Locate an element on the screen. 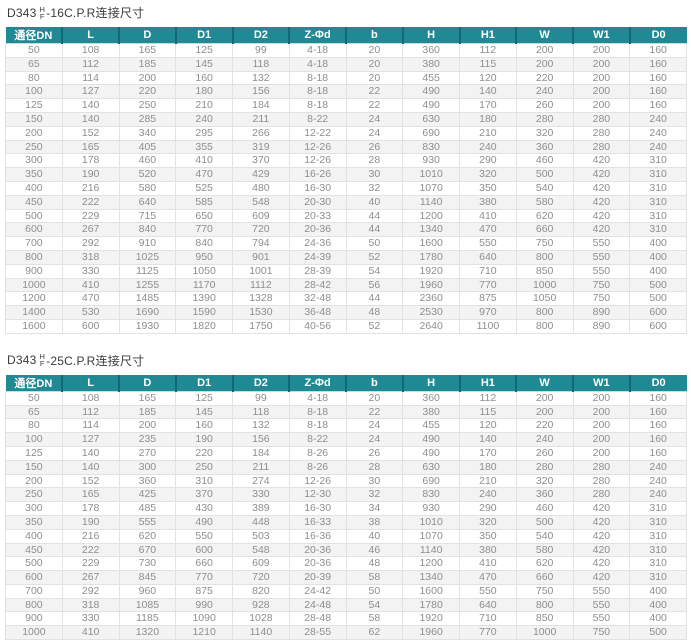 This screenshot has width=691, height=640. table-cell: 280 is located at coordinates (601, 133).